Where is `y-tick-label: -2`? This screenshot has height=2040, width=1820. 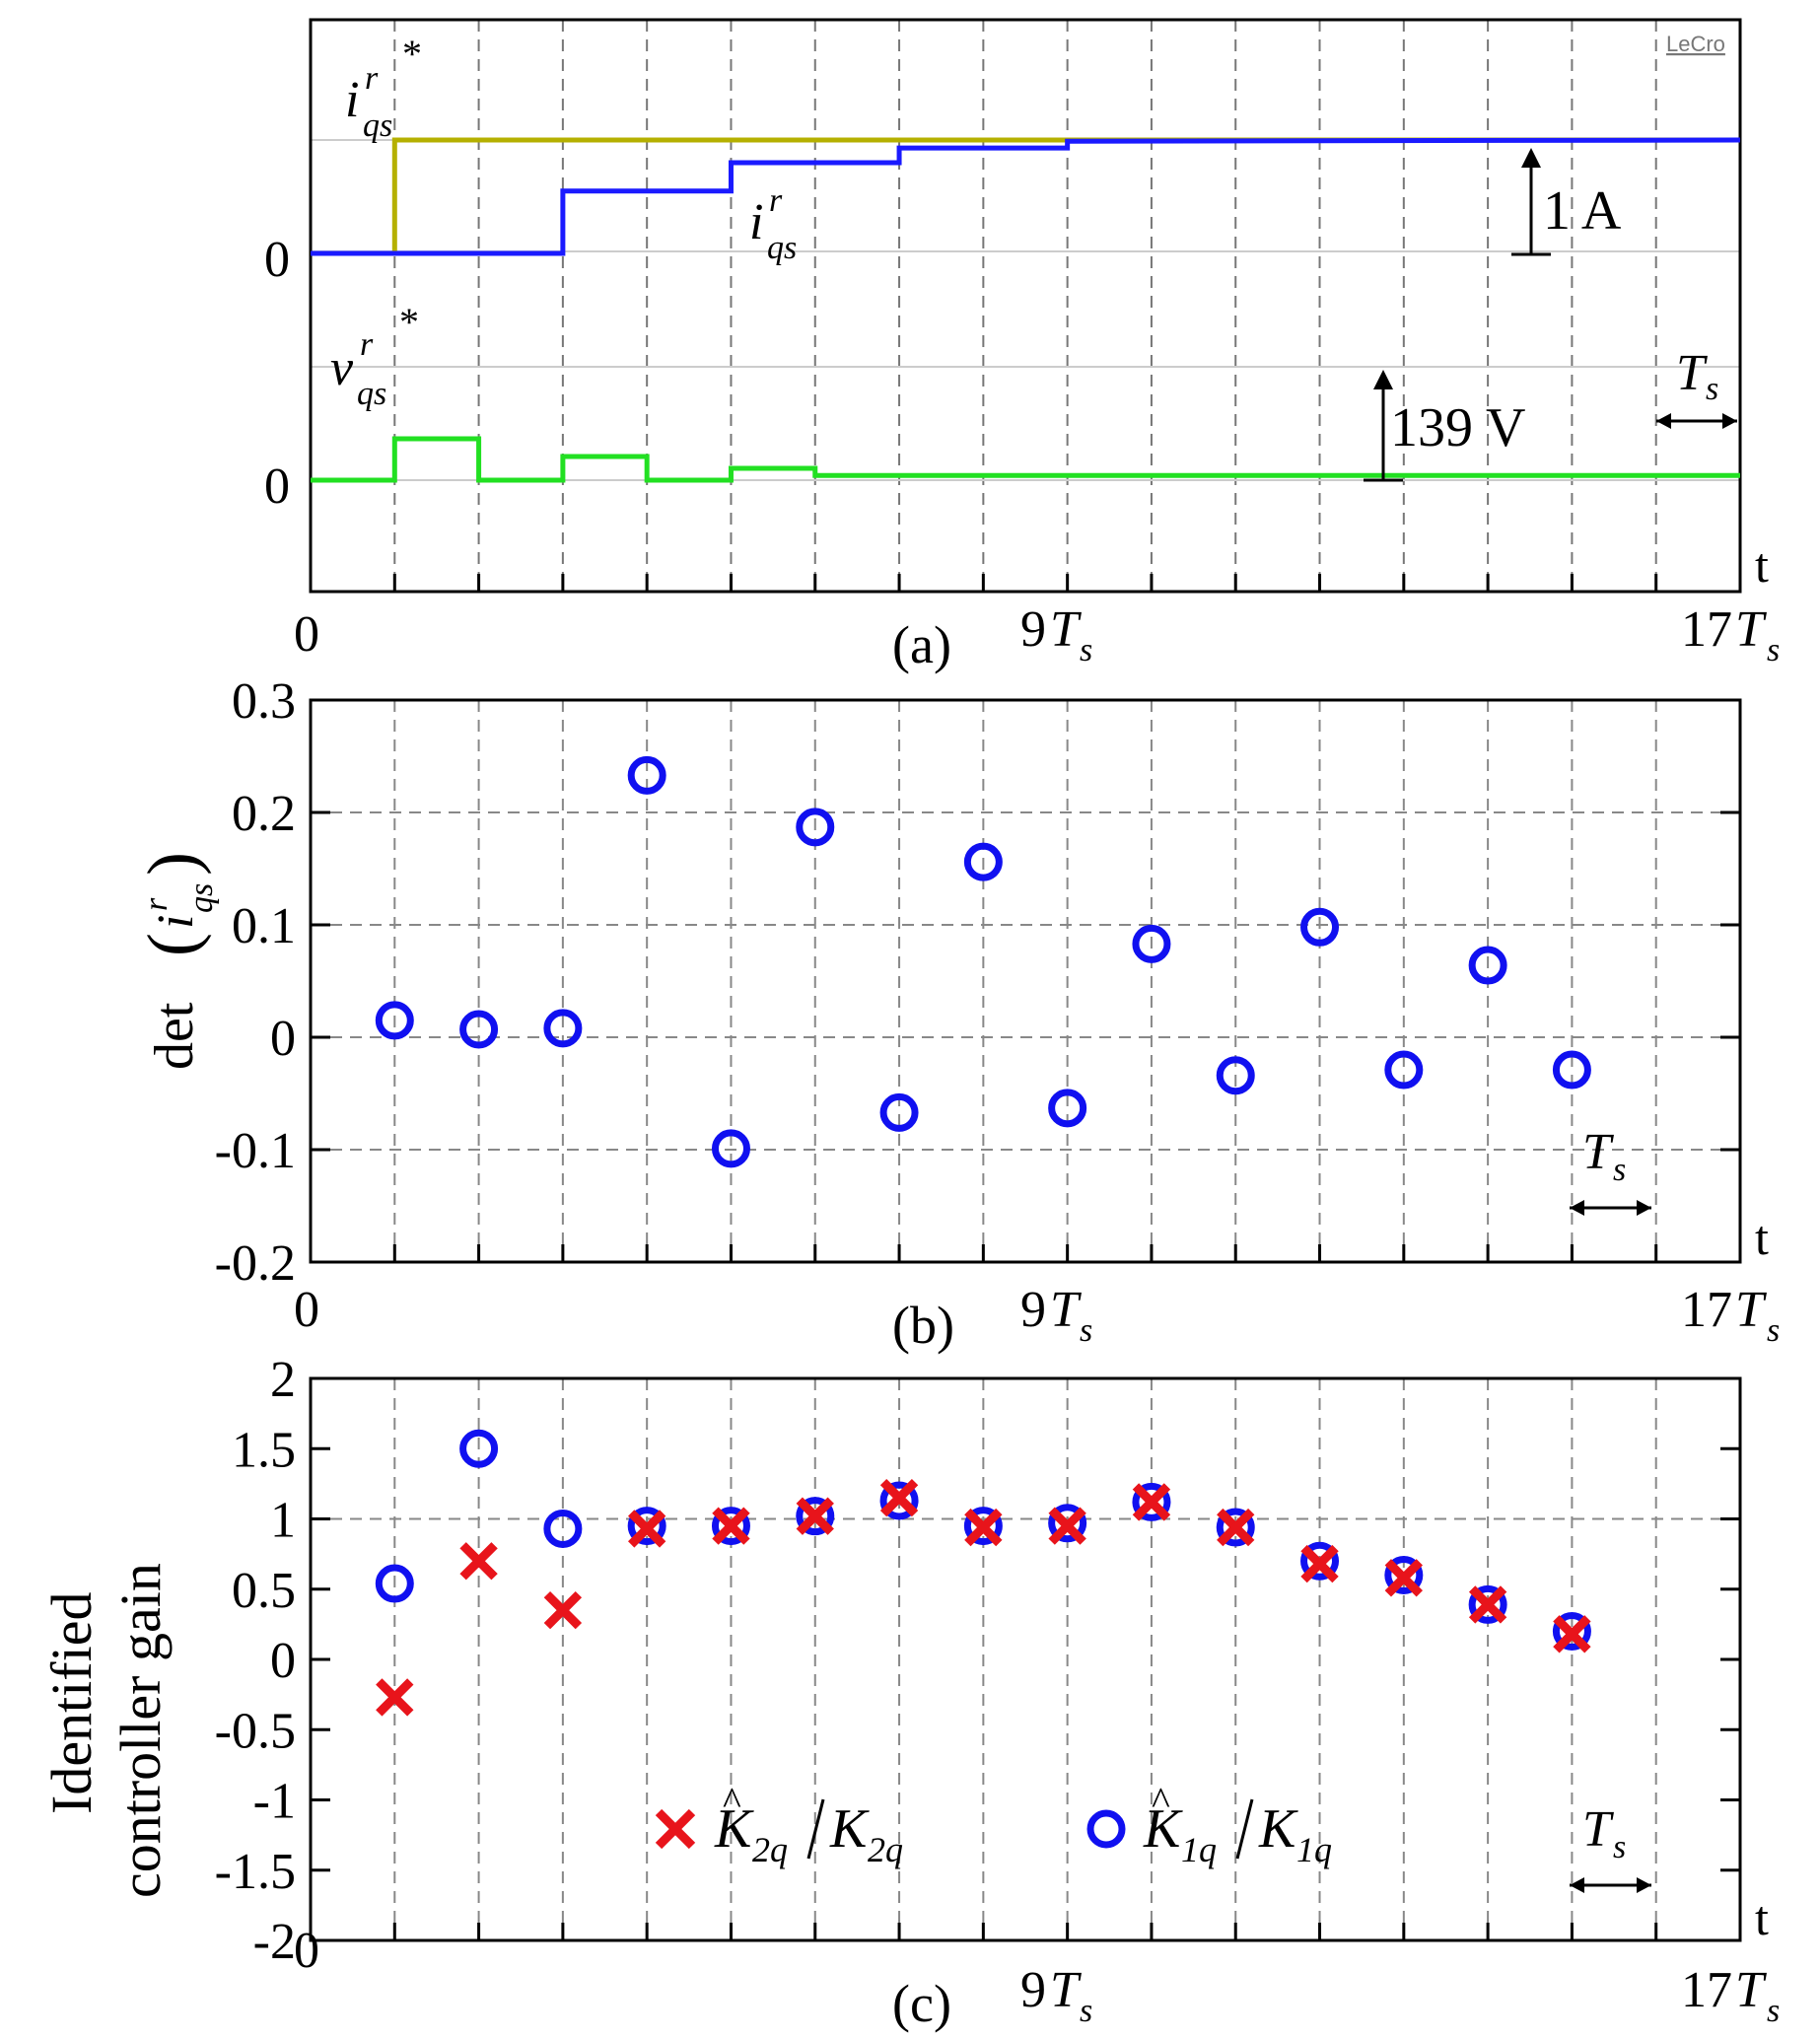 y-tick-label: -2 is located at coordinates (274, 1942).